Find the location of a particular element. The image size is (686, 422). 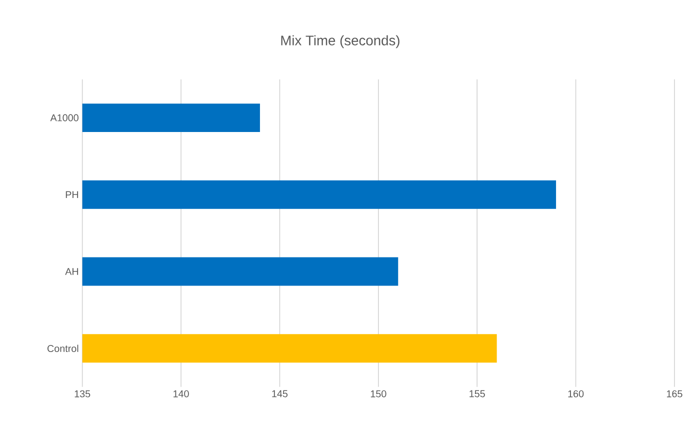

x-tick-label: 135 is located at coordinates (82, 394).